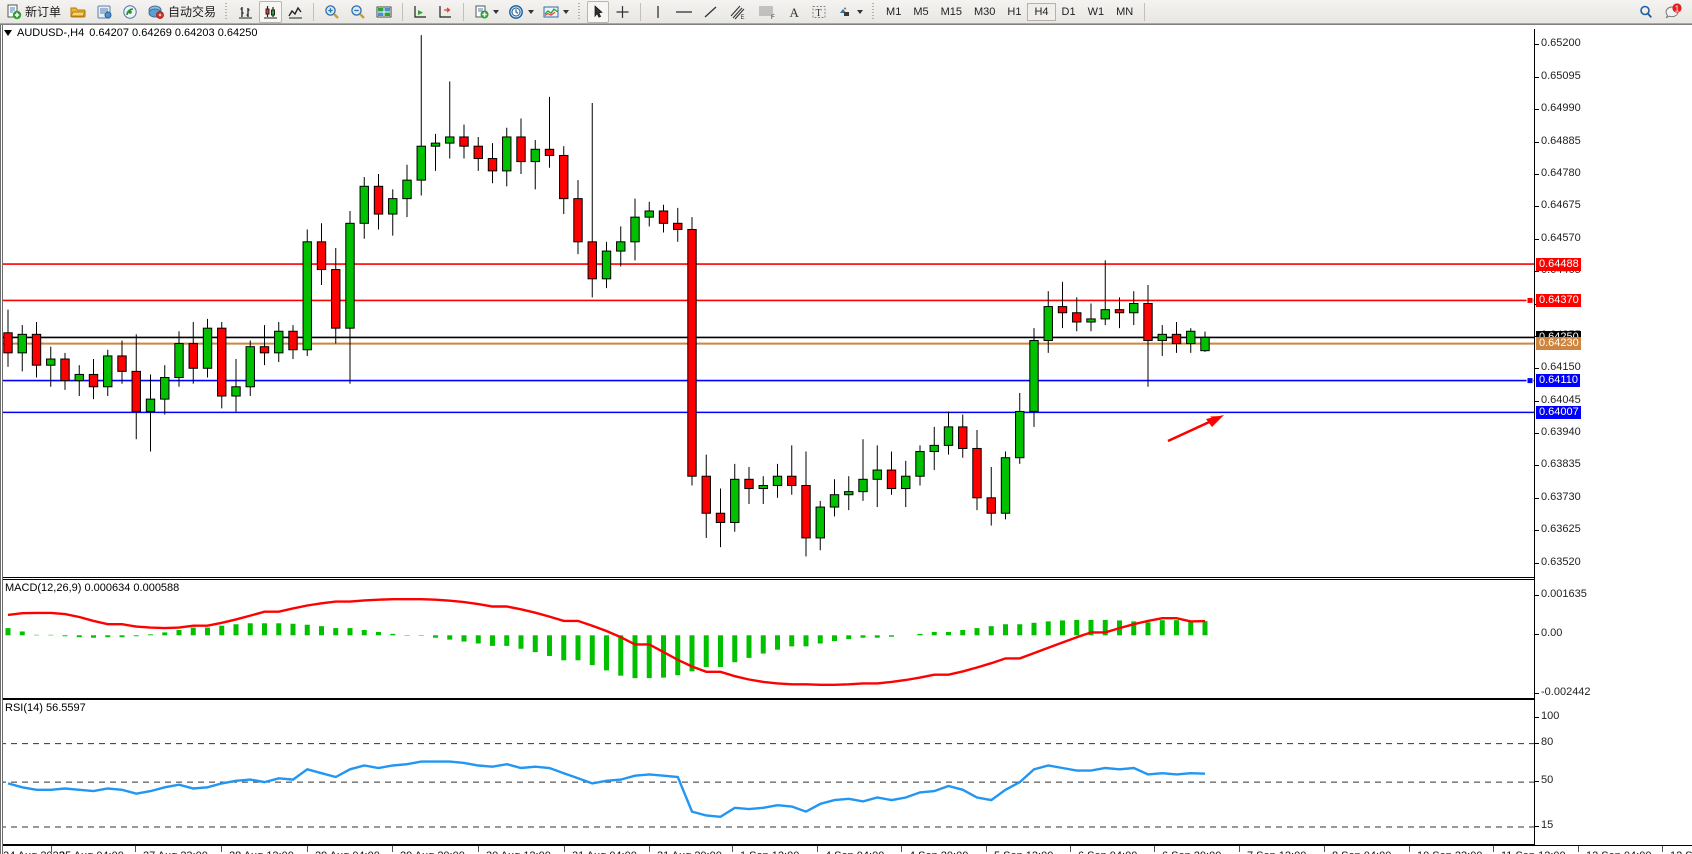 Image resolution: width=1692 pixels, height=854 pixels. I want to click on support-line-1-tag: 0.64110, so click(1558, 381).